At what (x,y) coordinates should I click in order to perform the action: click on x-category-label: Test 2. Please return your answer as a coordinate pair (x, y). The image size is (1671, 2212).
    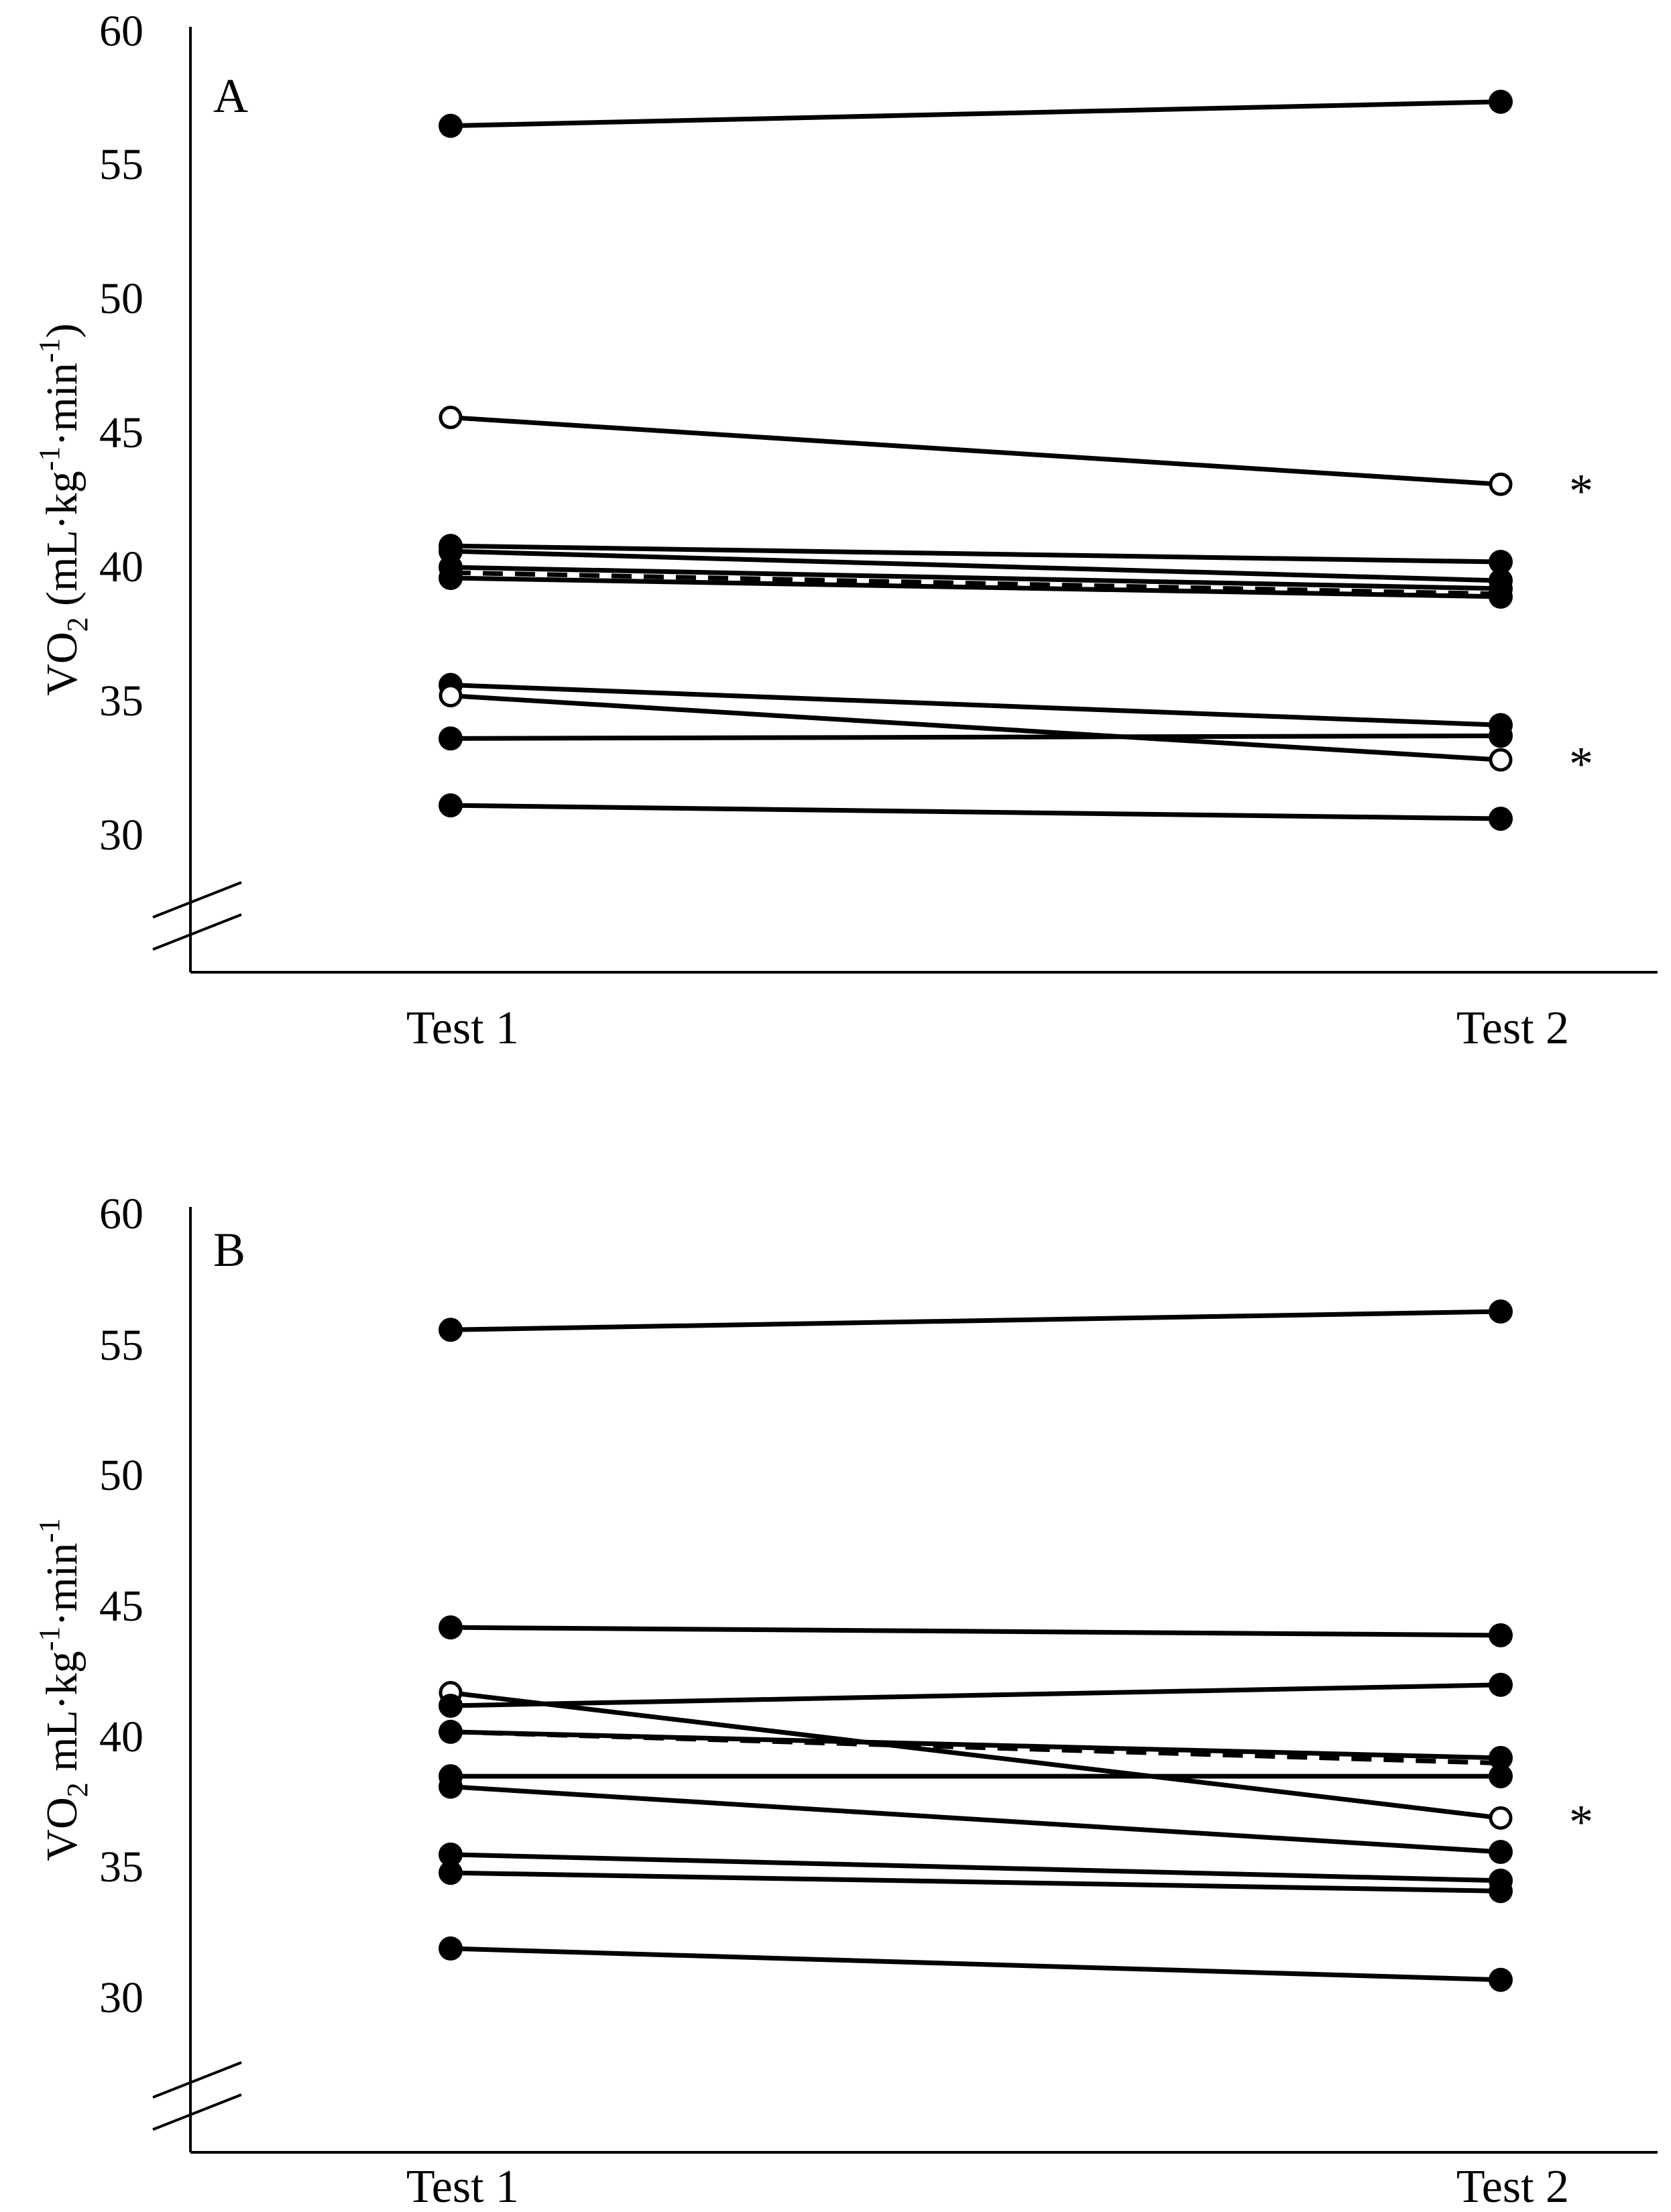
    Looking at the image, I should click on (1512, 2186).